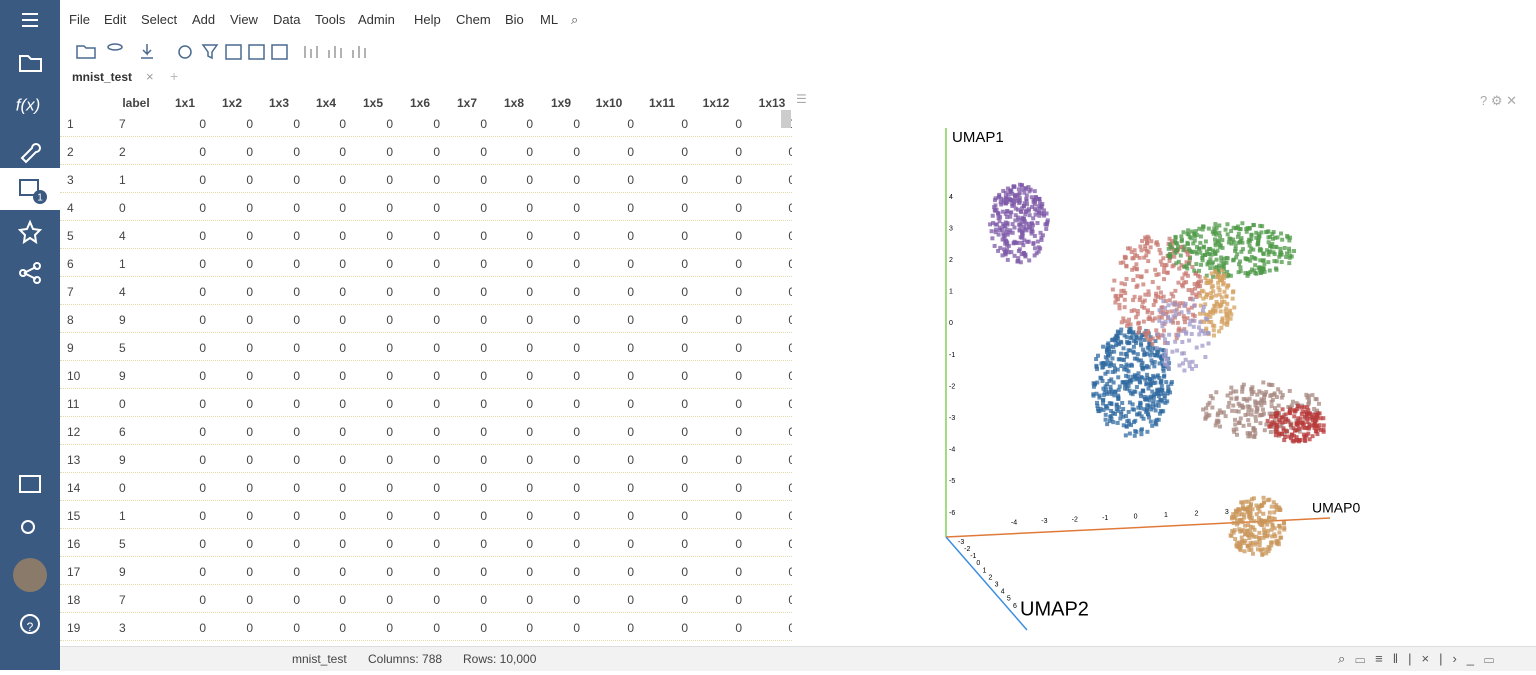 Image resolution: width=1536 pixels, height=675 pixels. What do you see at coordinates (801, 99) in the screenshot?
I see `grid-menu: ☰` at bounding box center [801, 99].